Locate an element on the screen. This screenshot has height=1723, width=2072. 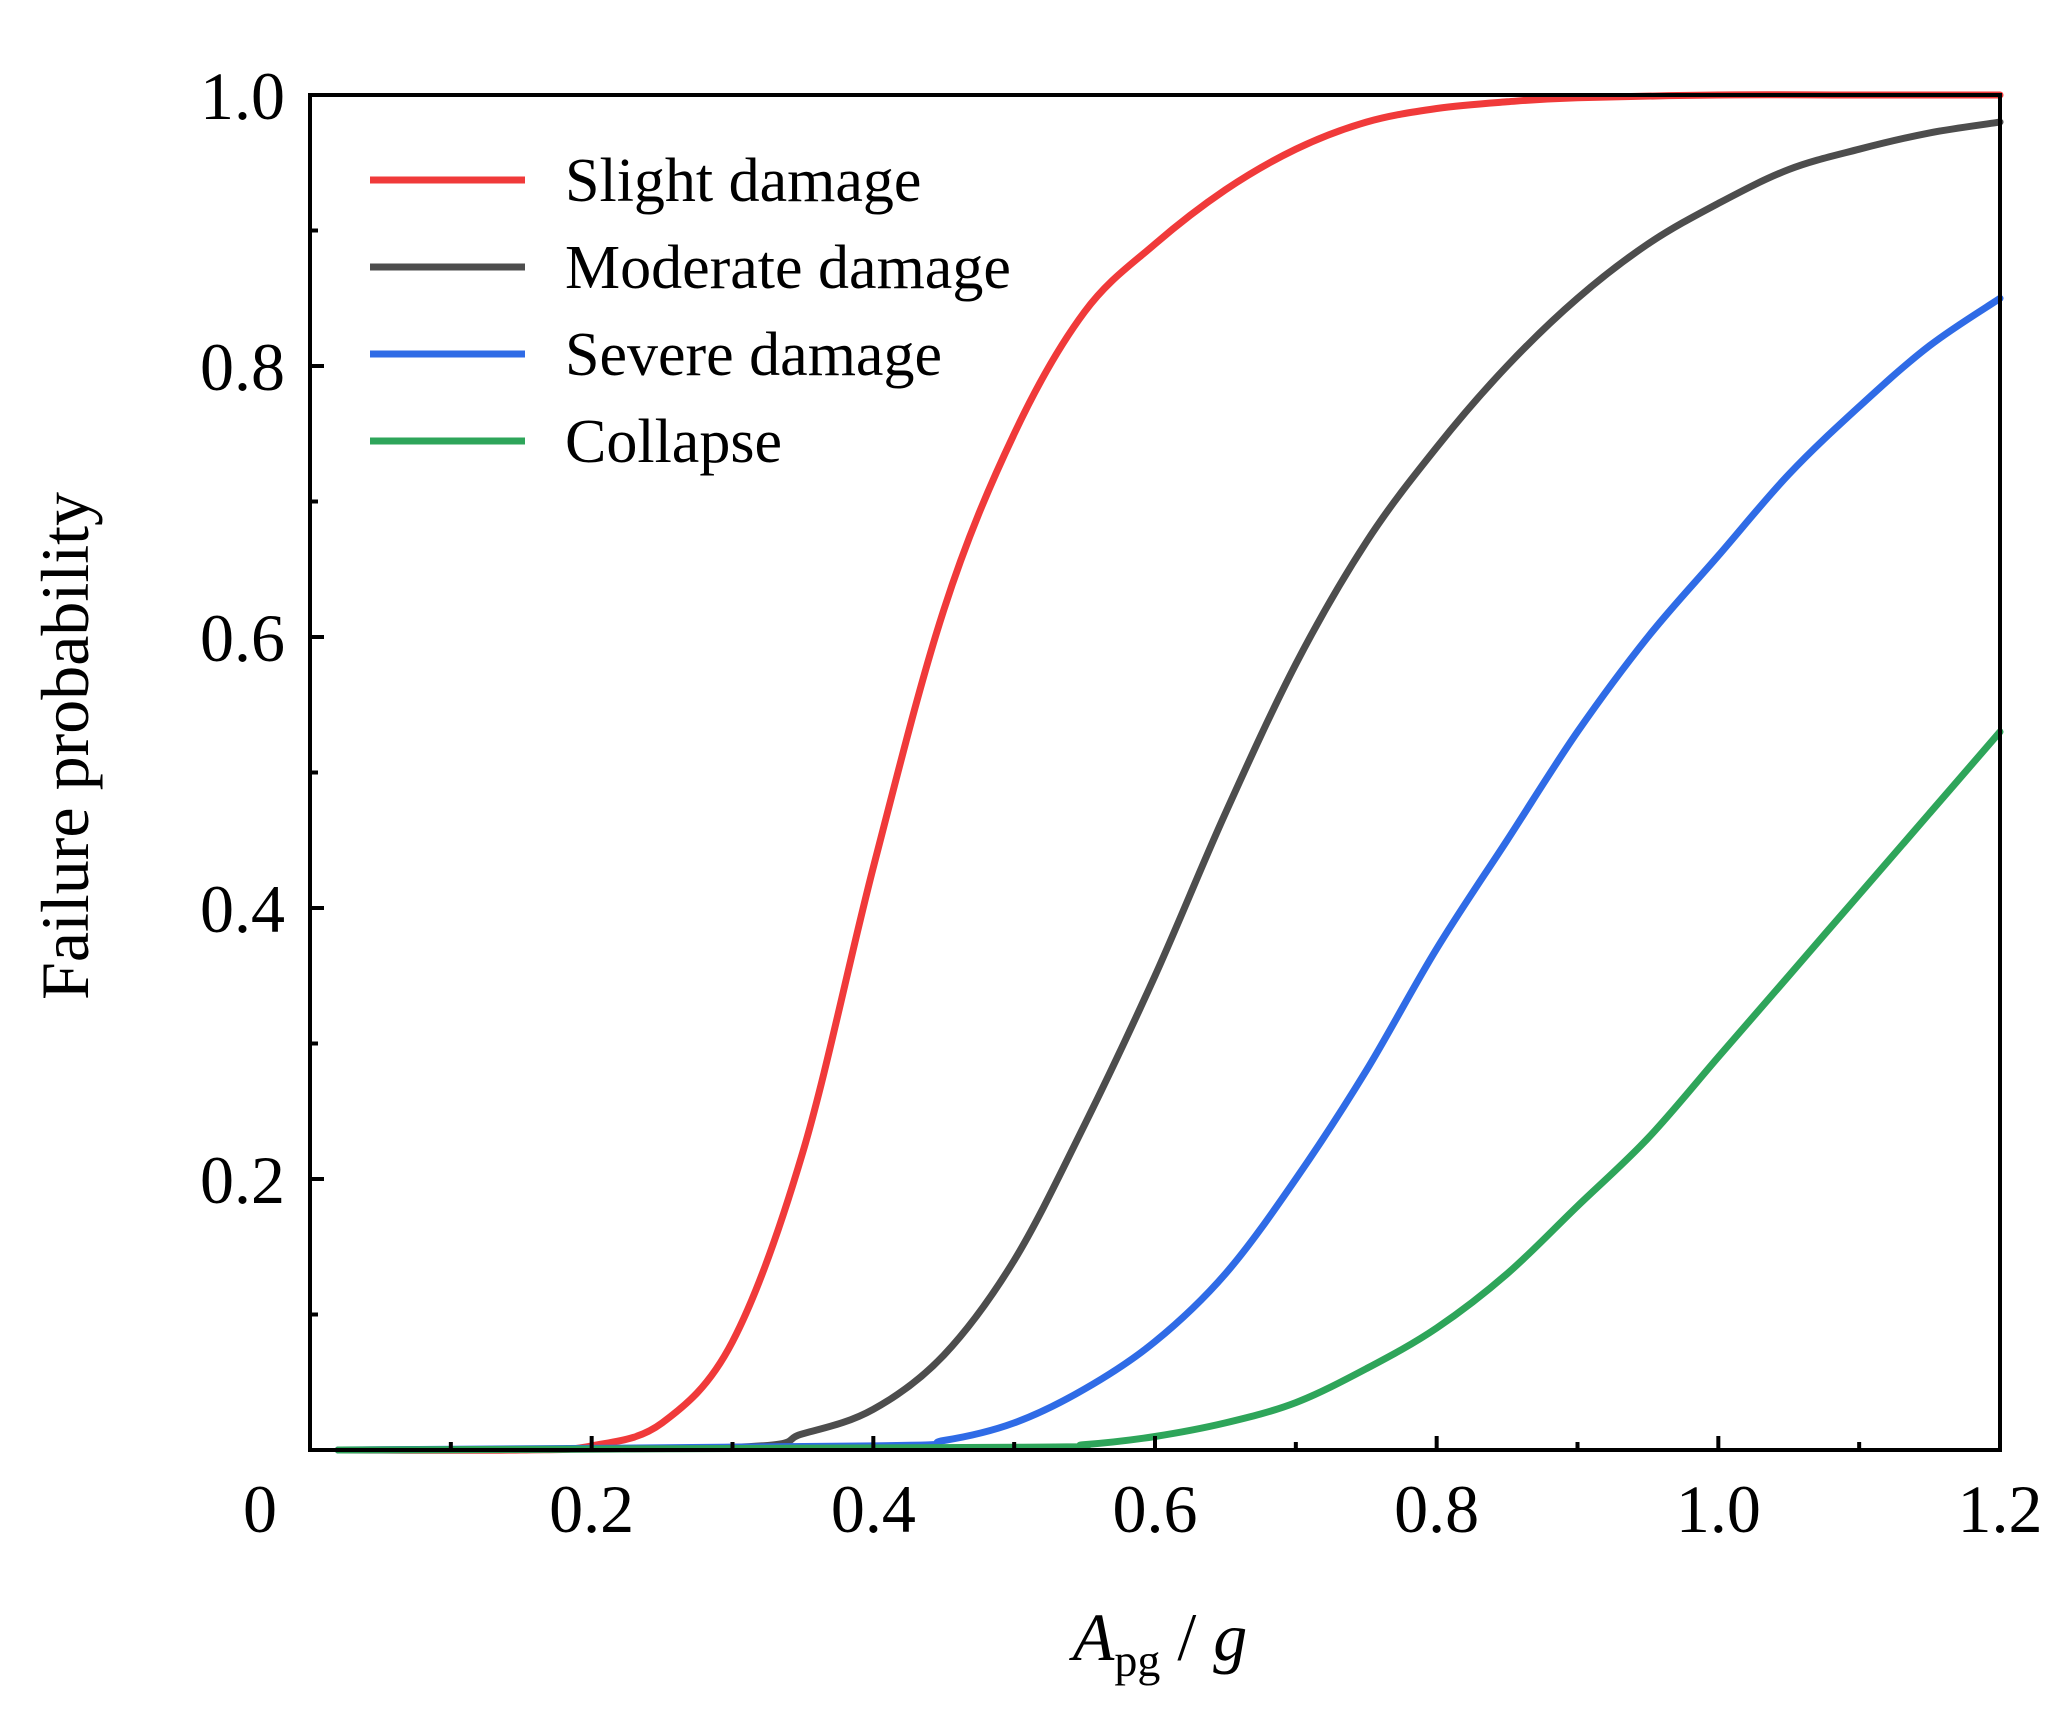
x-tick-label: 1.0 is located at coordinates (1718, 1509).